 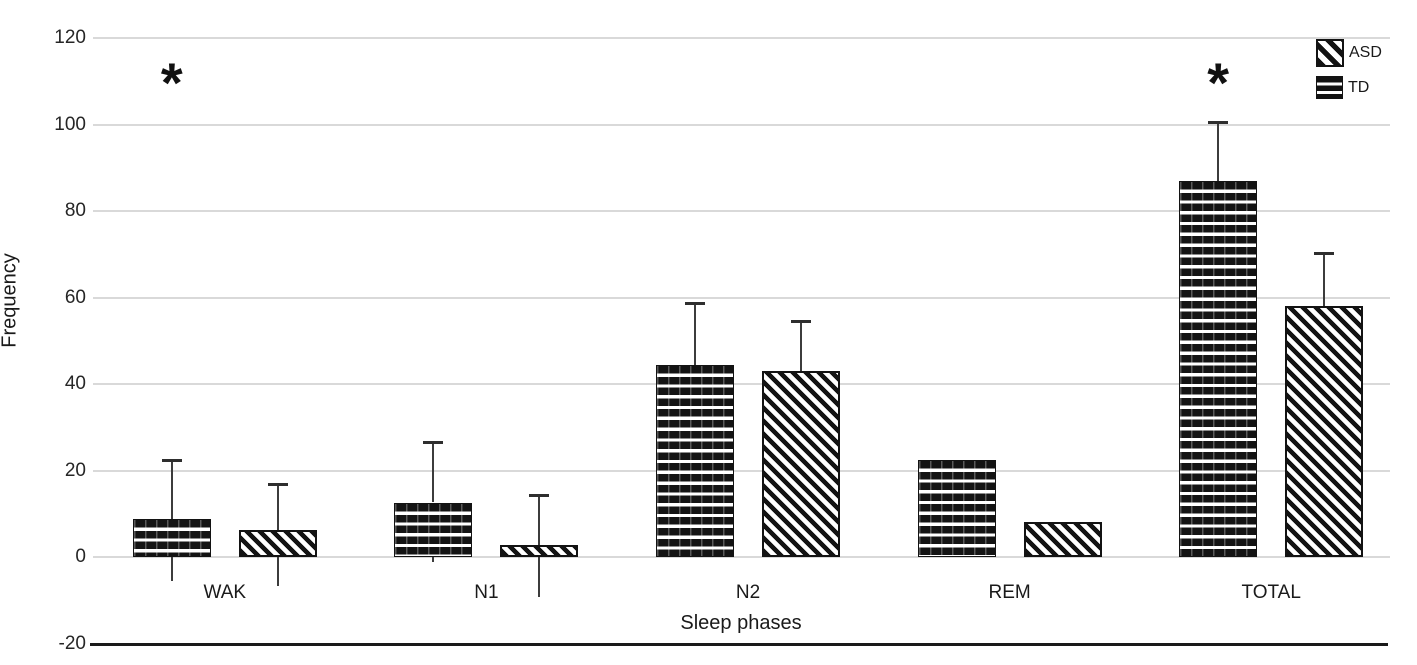 I want to click on bar-td-n2, so click(x=695, y=460).